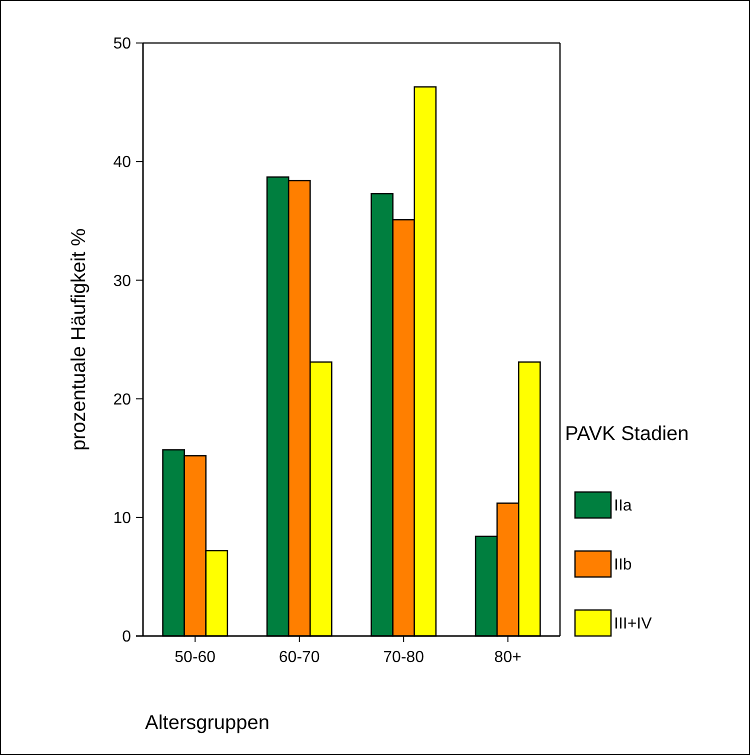  Describe the element at coordinates (299, 657) in the screenshot. I see `x-tick-label: 60-70` at that location.